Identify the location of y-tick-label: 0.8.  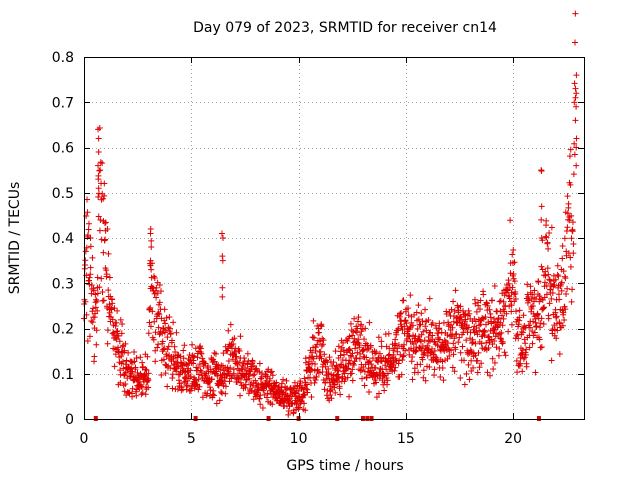
(63, 58).